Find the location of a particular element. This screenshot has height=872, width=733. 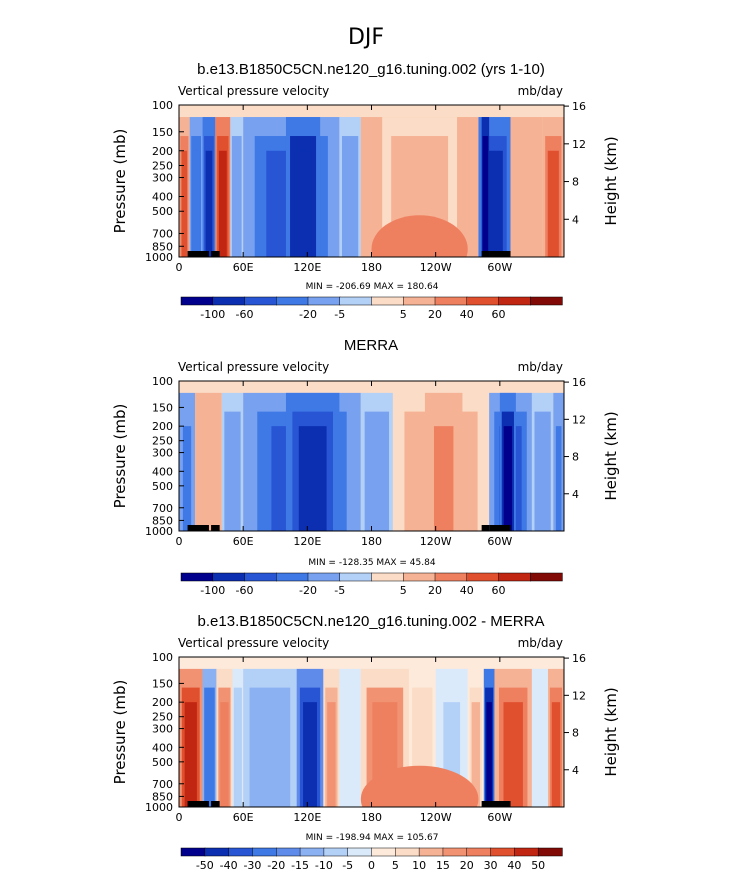

y-tick-label: 250 is located at coordinates (162, 165).